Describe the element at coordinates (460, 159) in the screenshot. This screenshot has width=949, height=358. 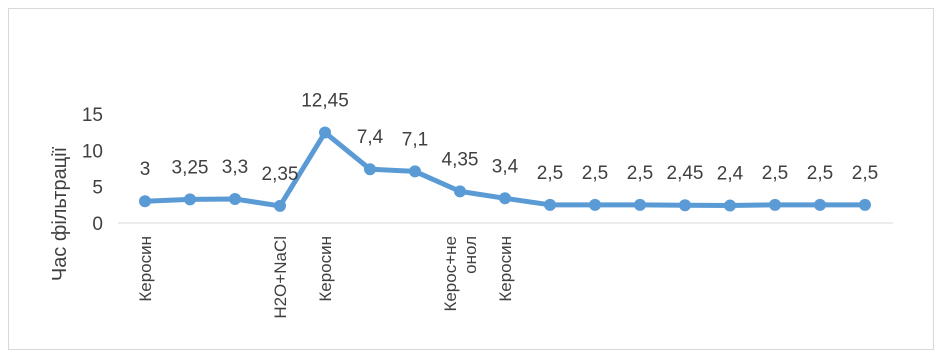
I see `data-label: 4,35` at that location.